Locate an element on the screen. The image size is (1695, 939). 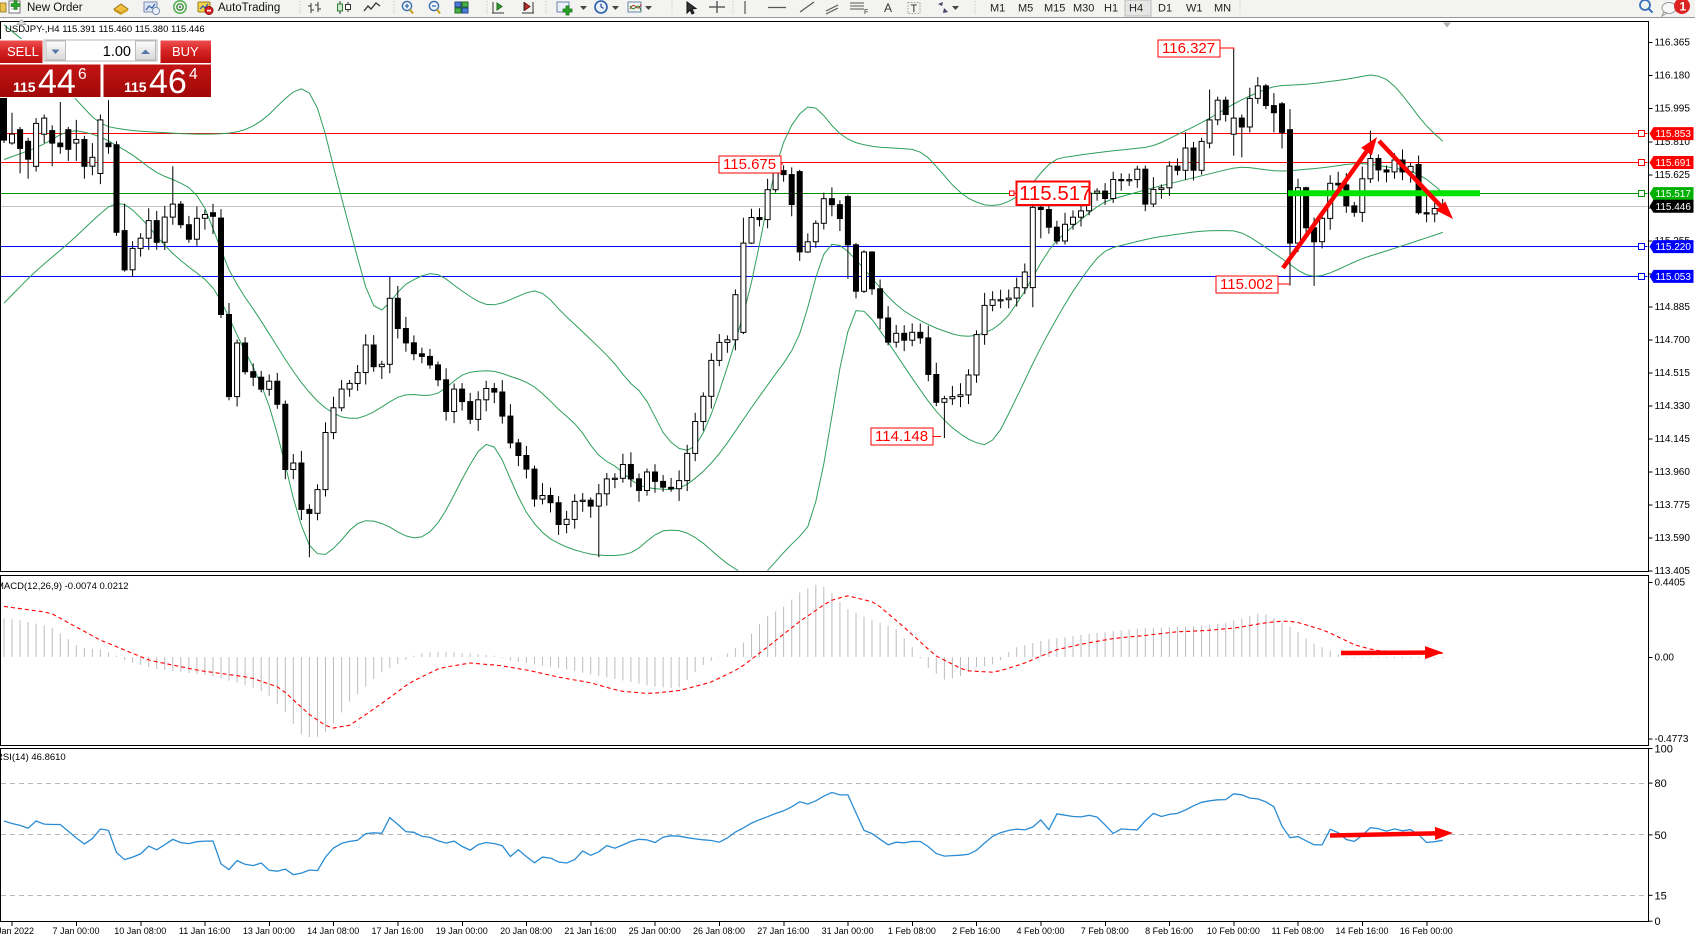
svg-text: RSI(14) 46.8610 is located at coordinates (33, 757).